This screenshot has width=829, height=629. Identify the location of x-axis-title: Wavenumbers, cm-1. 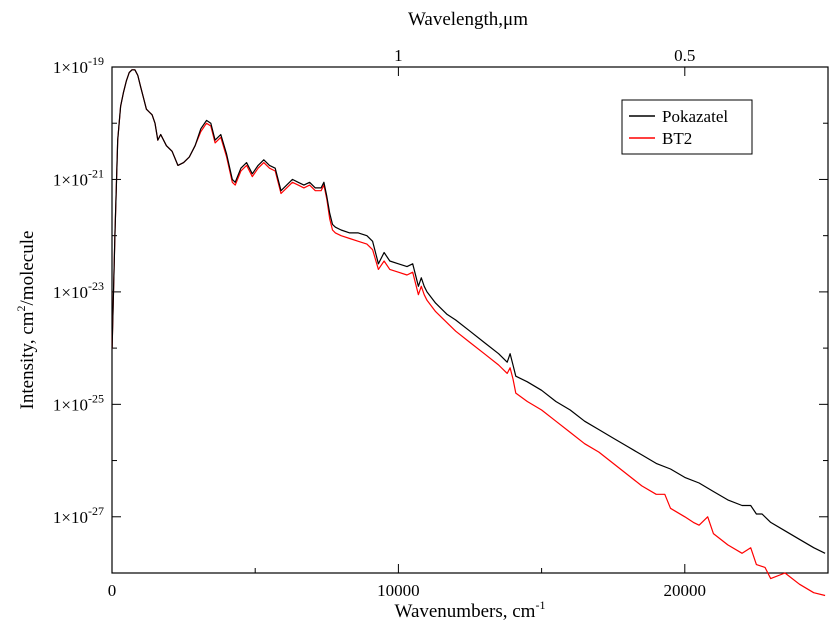
(470, 610).